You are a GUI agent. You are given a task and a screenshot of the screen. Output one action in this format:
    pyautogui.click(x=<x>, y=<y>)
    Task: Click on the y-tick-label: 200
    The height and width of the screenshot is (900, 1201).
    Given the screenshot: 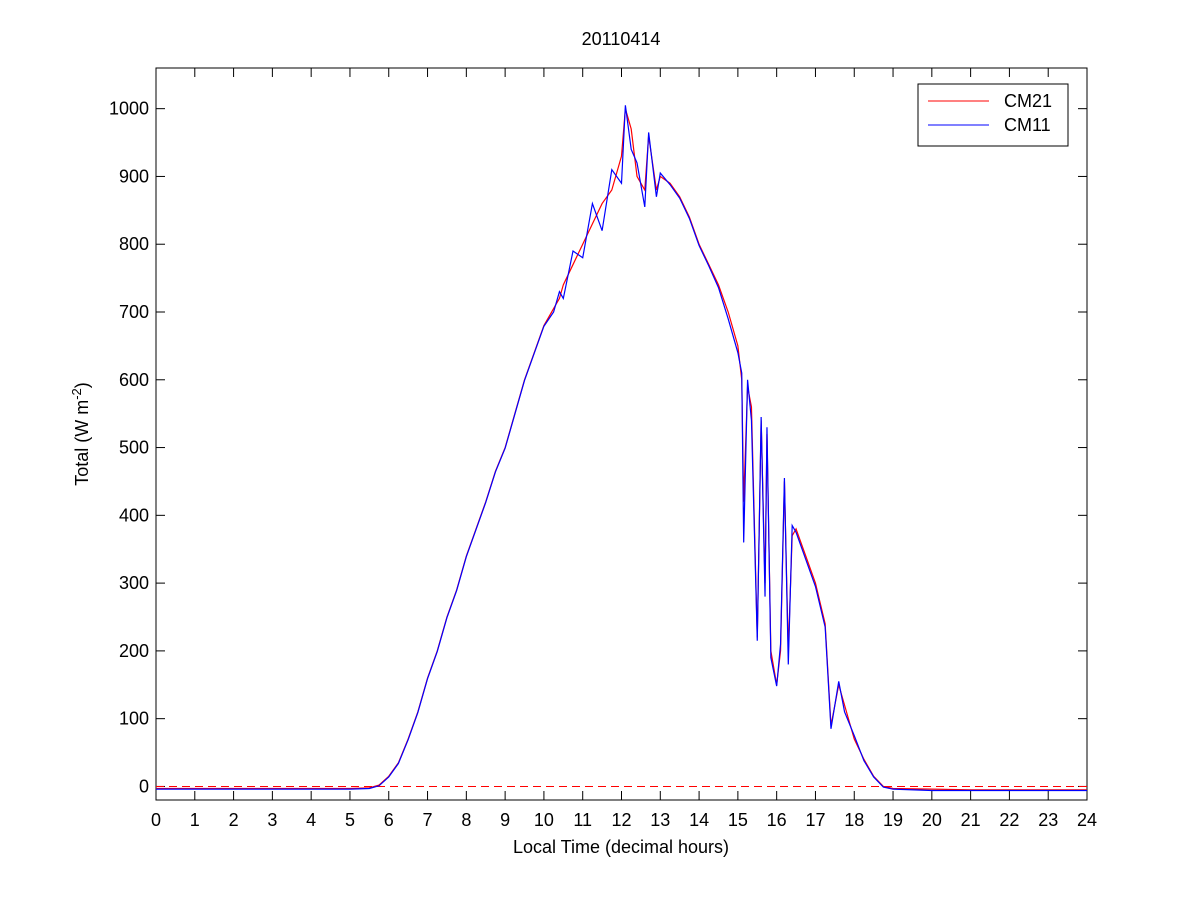 What is the action you would take?
    pyautogui.click(x=134, y=651)
    